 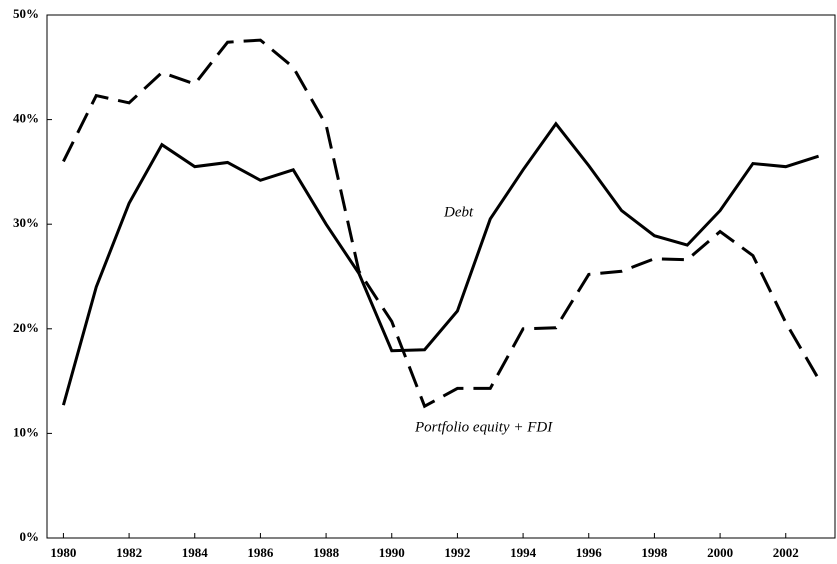 What do you see at coordinates (26, 13) in the screenshot?
I see `y-tick-label: 50%` at bounding box center [26, 13].